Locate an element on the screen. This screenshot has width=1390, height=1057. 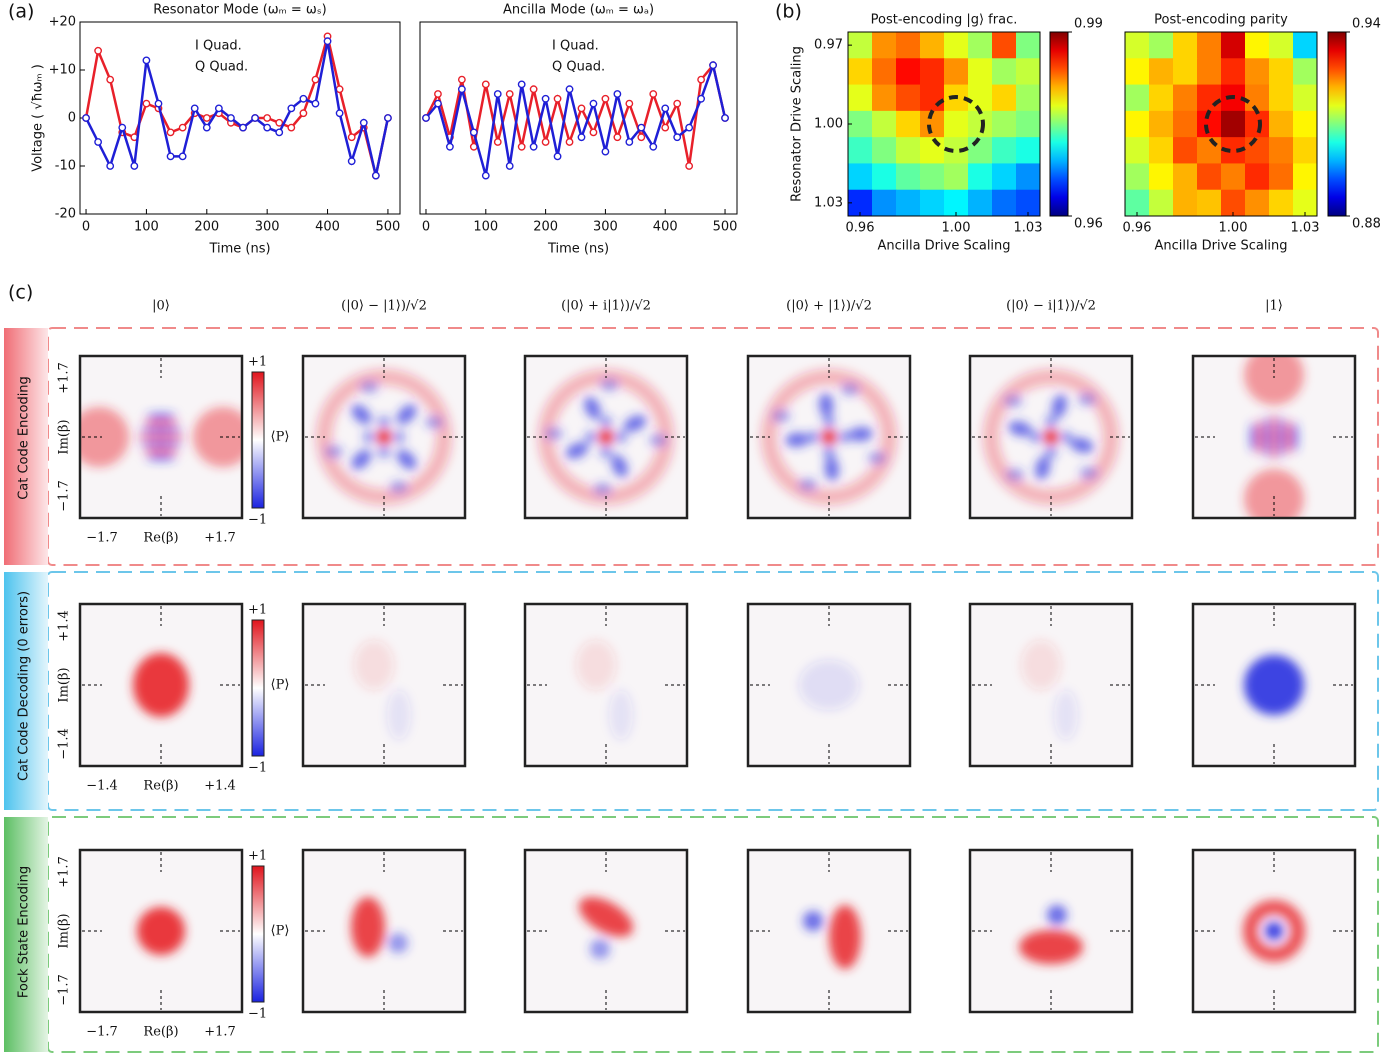
column-header: |0⟩ is located at coordinates (161, 306).